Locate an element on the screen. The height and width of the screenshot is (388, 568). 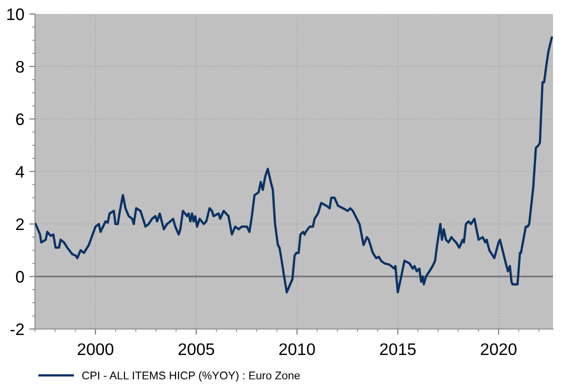
y-tick-label: 2 is located at coordinates (20, 224).